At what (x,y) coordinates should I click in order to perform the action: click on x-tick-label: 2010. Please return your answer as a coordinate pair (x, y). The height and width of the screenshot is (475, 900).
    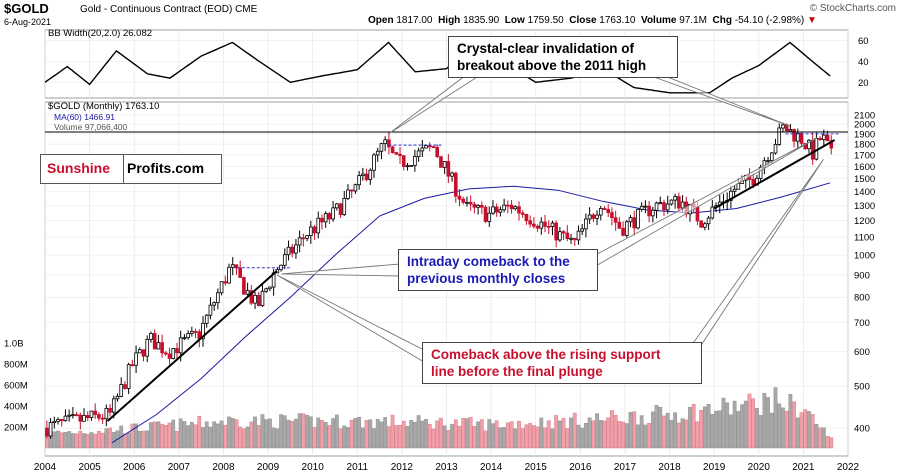
    Looking at the image, I should click on (313, 467).